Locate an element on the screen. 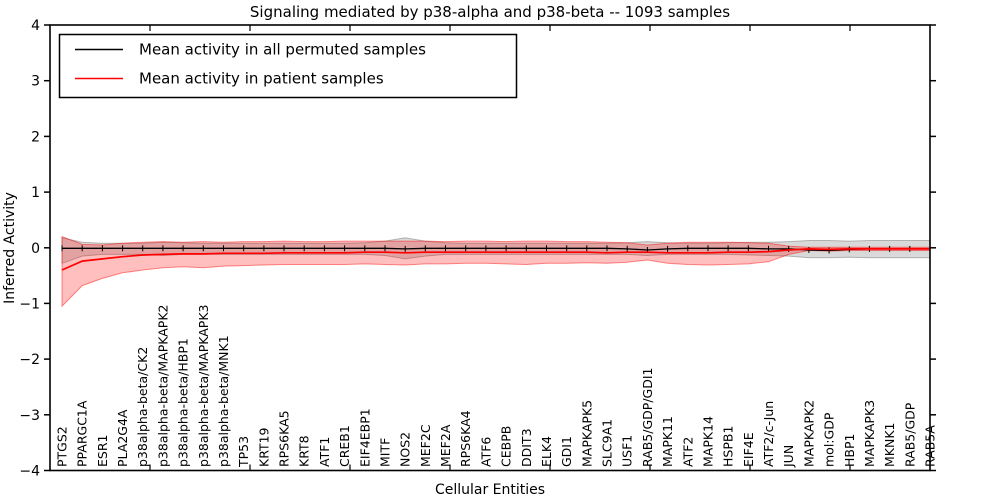 Image resolution: width=1000 pixels, height=500 pixels. x-tick-label: RAB5/GDP/GDI1 is located at coordinates (647, 417).